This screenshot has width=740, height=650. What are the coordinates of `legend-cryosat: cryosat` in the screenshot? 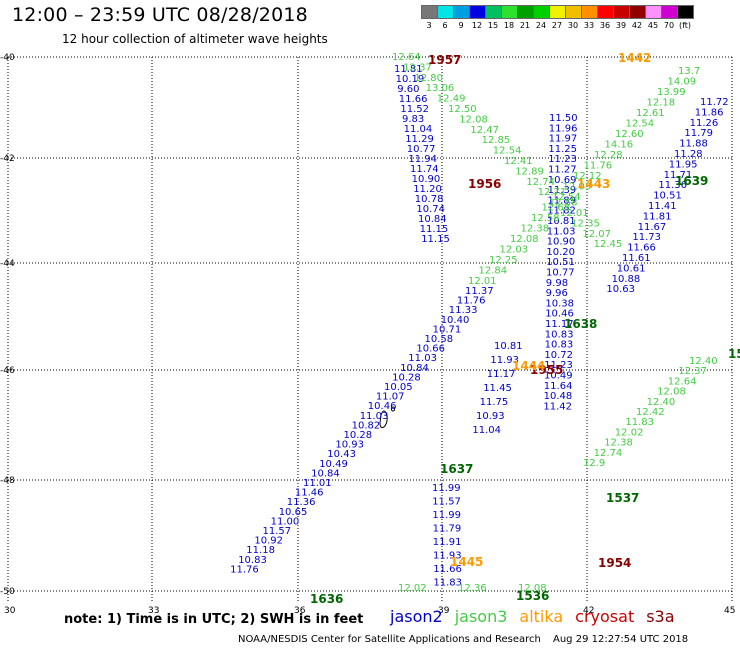 It's located at (605, 616).